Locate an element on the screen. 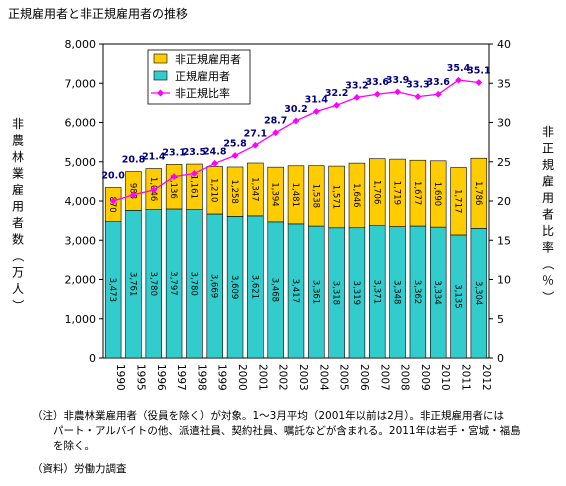  axis-title-char: 雇 is located at coordinates (18, 189).